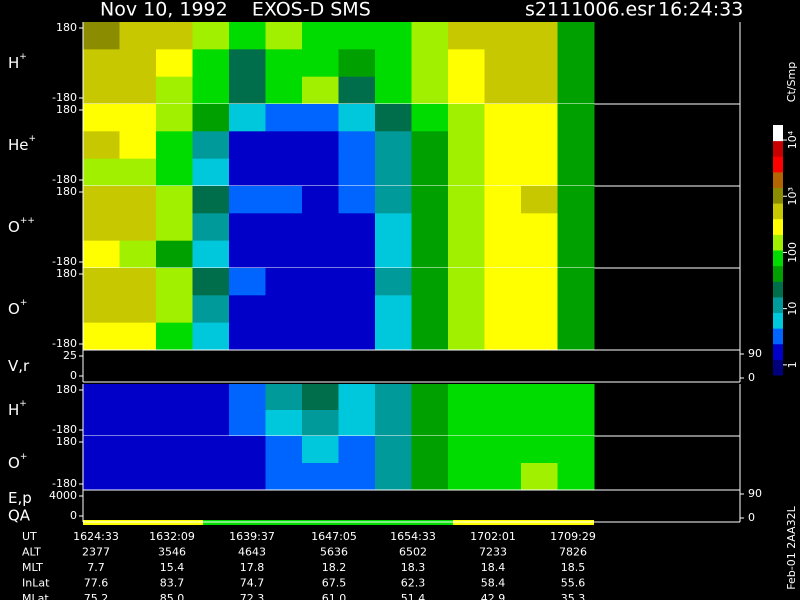 This screenshot has height=600, width=800. I want to click on y-tick-label: 0, so click(73, 375).